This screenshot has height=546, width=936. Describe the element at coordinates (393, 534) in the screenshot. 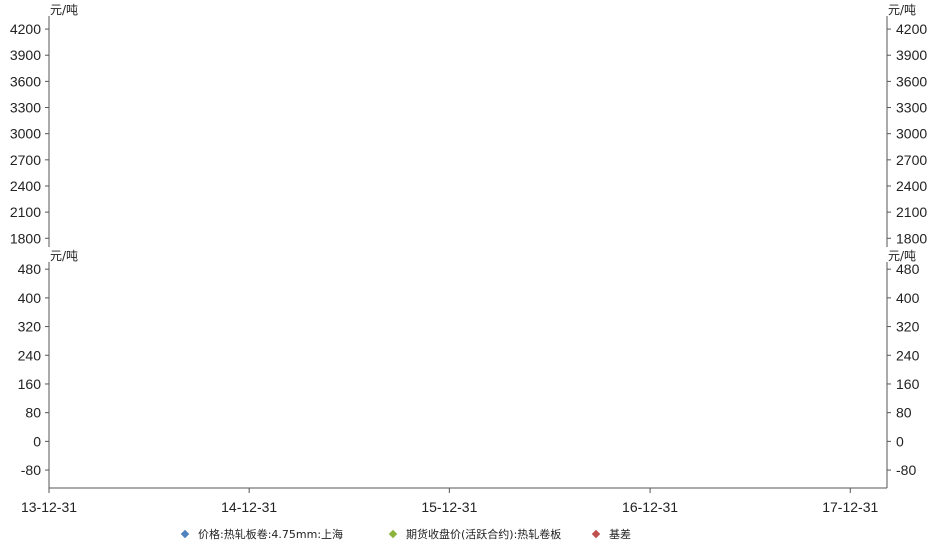

I see `legend-marker-futures-price` at that location.